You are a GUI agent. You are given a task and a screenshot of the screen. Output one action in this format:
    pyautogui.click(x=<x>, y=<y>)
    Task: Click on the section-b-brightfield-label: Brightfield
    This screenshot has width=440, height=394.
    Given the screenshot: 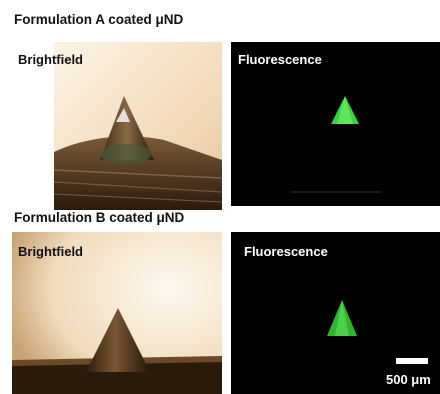 What is the action you would take?
    pyautogui.click(x=50, y=251)
    